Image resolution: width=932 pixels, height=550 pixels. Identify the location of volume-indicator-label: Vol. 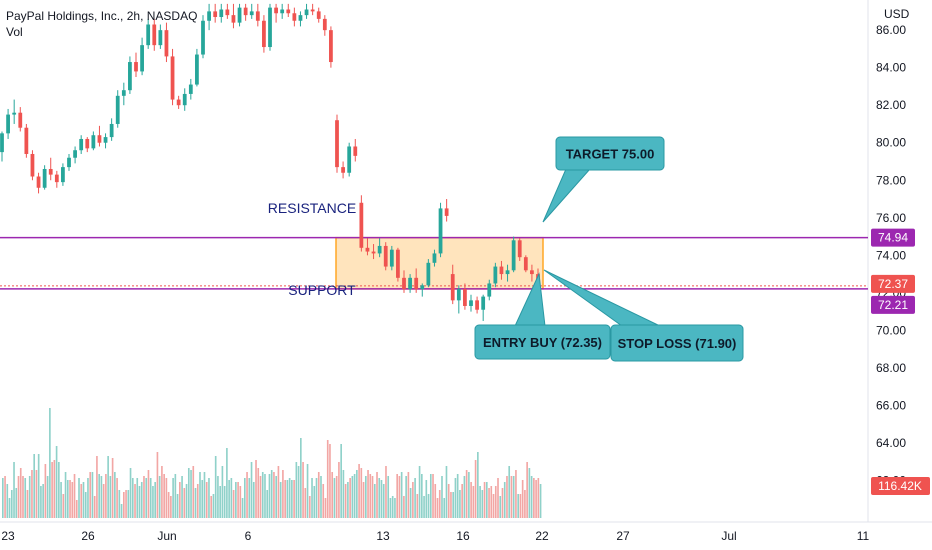
(14, 32).